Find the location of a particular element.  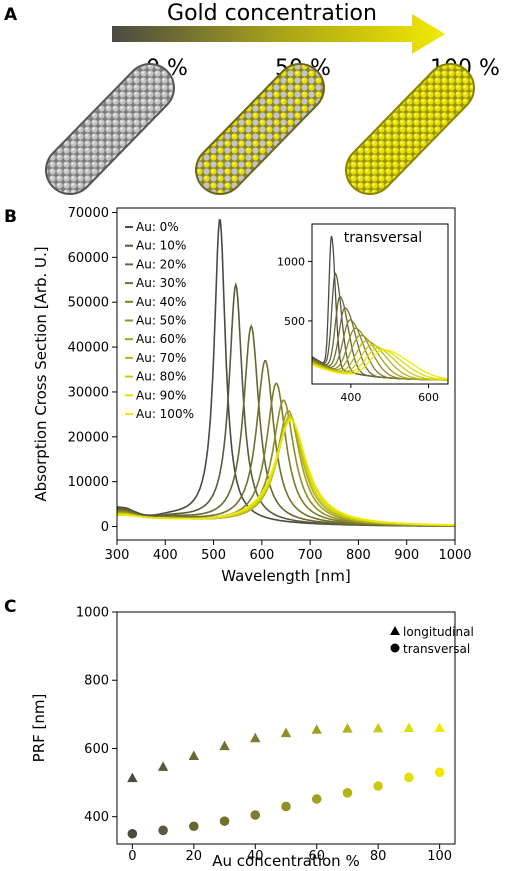

prf-x-tick-label: 80 is located at coordinates (378, 856).